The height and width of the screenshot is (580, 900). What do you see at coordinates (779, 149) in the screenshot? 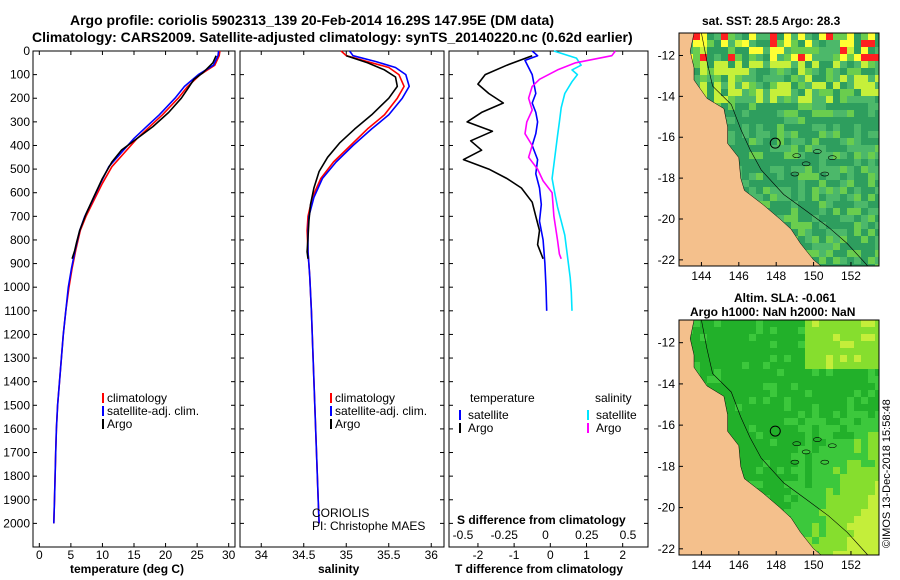
I see `map-frame` at bounding box center [779, 149].